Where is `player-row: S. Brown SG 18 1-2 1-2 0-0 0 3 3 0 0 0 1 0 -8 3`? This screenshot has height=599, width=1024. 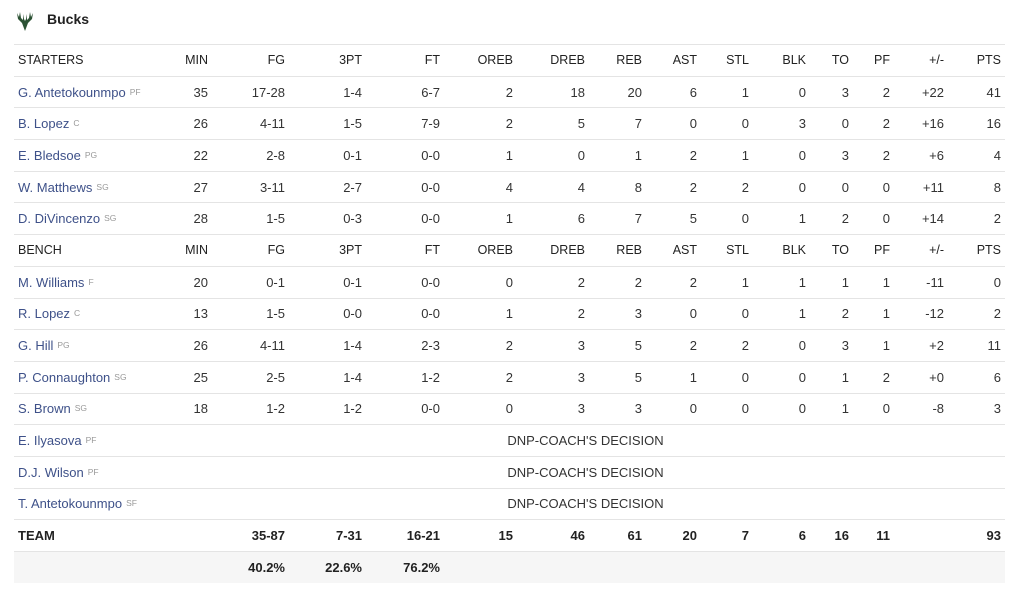
player-row: S. Brown SG 18 1-2 1-2 0-0 0 3 3 0 0 0 1 0 -8 3 is located at coordinates (509, 408).